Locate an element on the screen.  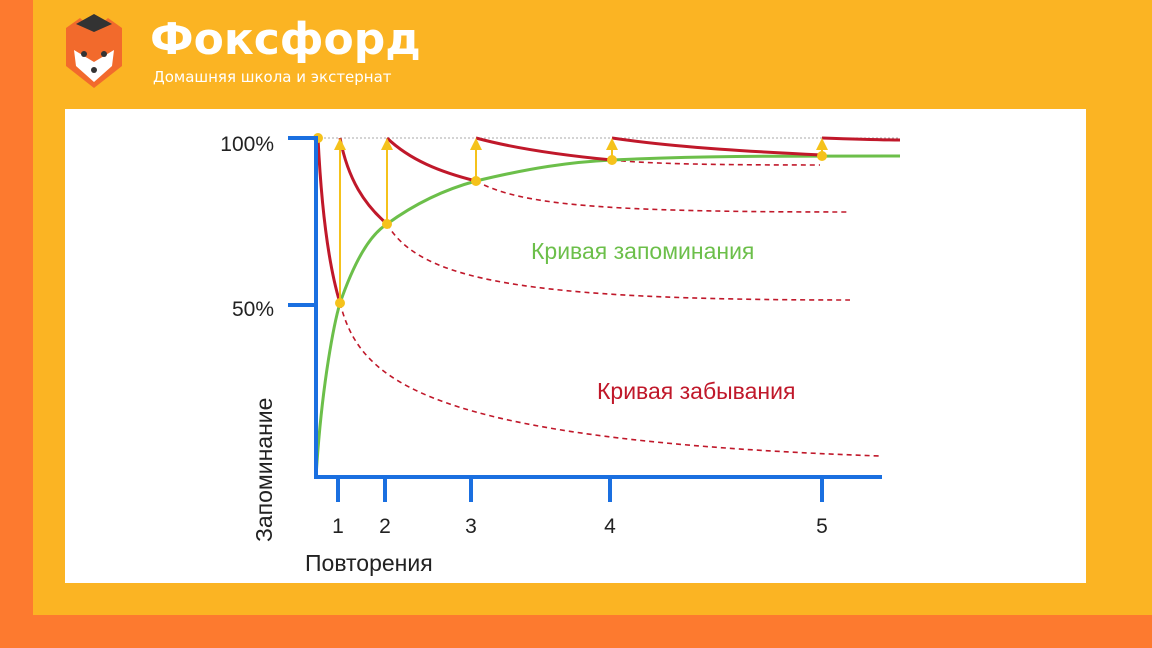
brand-tagline: Домашняя школа и экстернат is located at coordinates (272, 77).